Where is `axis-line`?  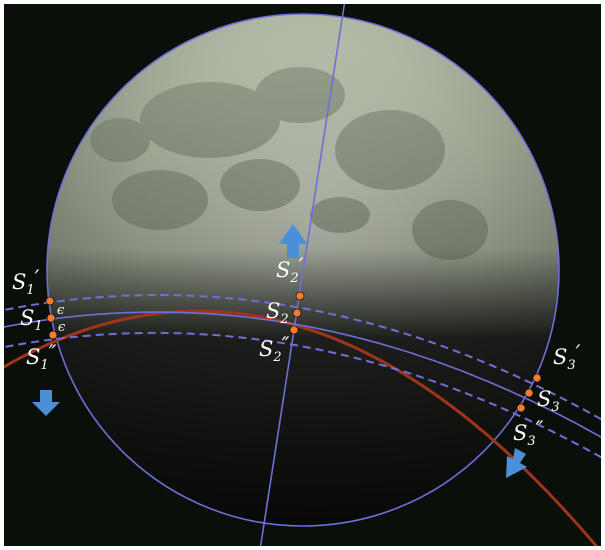 axis-line is located at coordinates (302, 275).